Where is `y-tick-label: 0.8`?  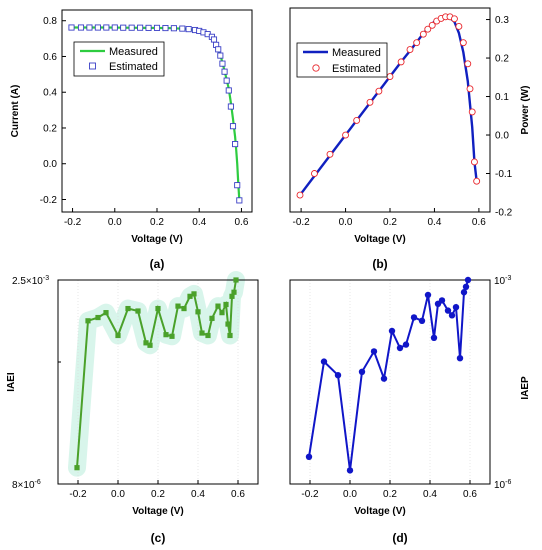
y-tick-label: 0.8 is located at coordinates (50, 21).